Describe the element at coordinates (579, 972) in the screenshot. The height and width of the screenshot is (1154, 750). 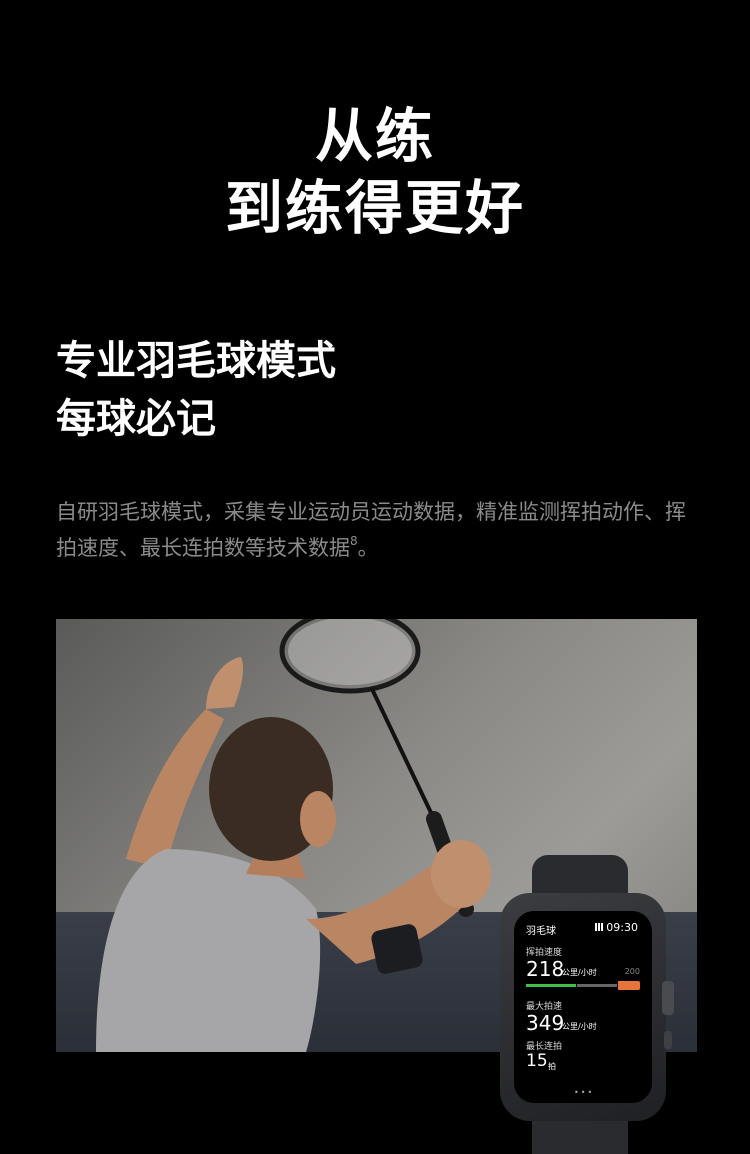
I see `swing-speed-unit: 公里/小时` at that location.